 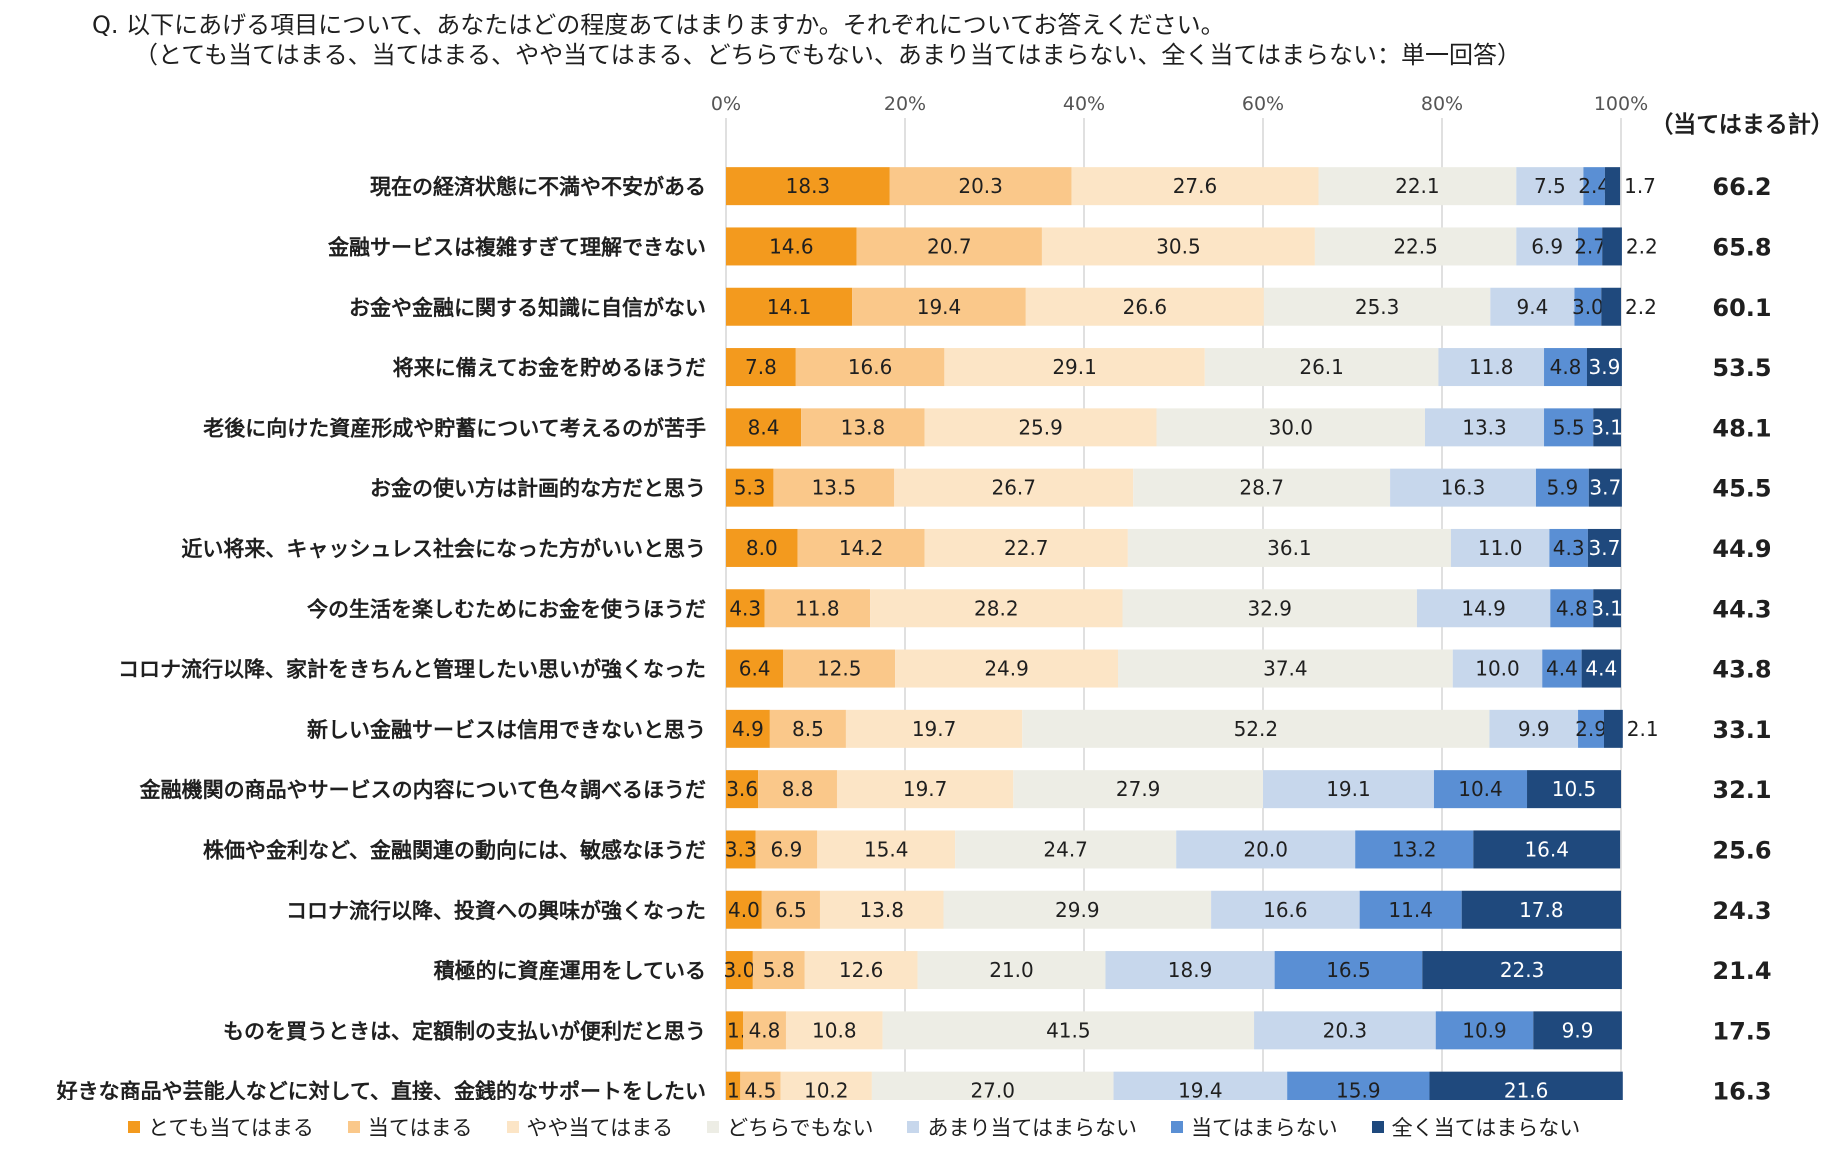 What do you see at coordinates (791, 910) in the screenshot?
I see `data-label: 6.5` at bounding box center [791, 910].